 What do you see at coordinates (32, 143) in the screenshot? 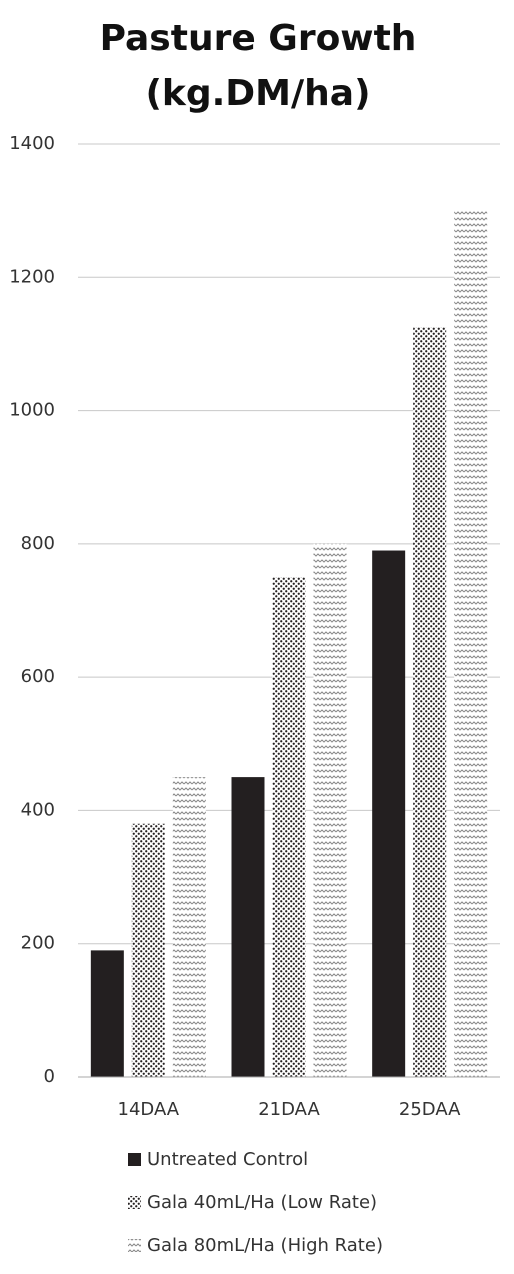
I see `y-tick-label: 1400` at bounding box center [32, 143].